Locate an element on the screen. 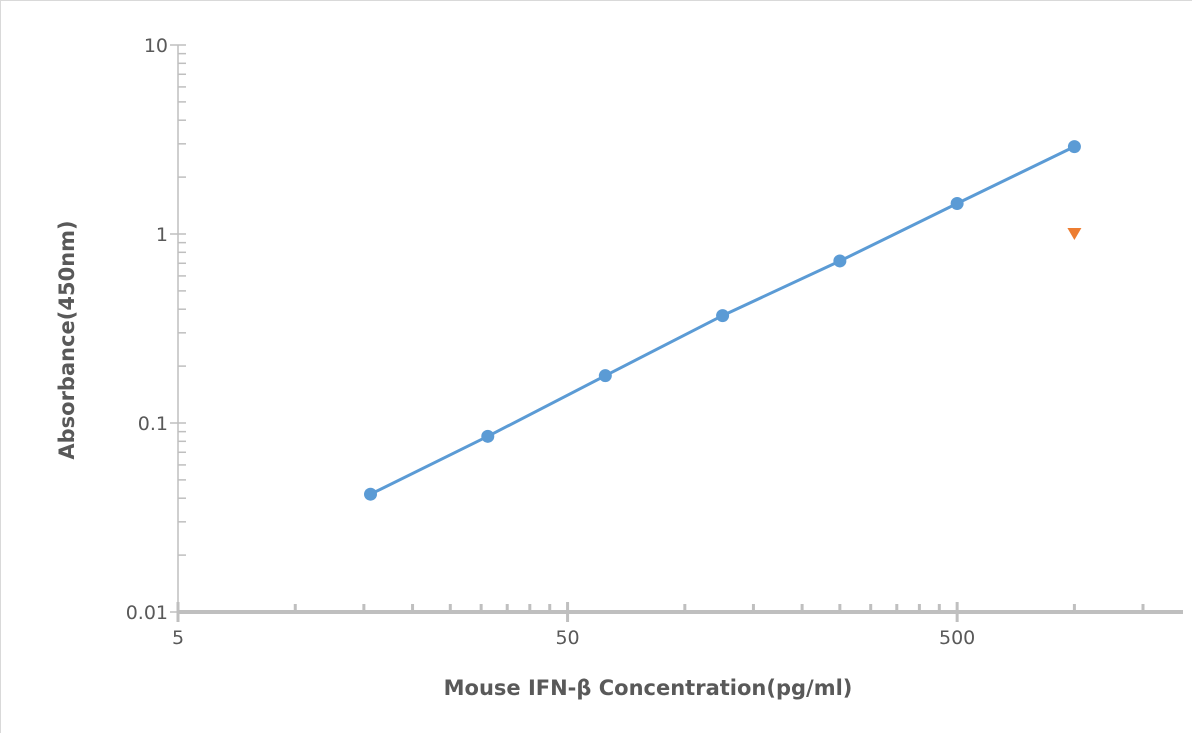 This screenshot has width=1192, height=734. data-point-triangle is located at coordinates (1074, 234).